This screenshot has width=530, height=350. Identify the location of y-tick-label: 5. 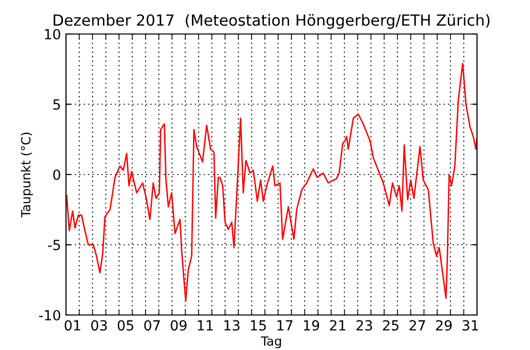
(56, 104).